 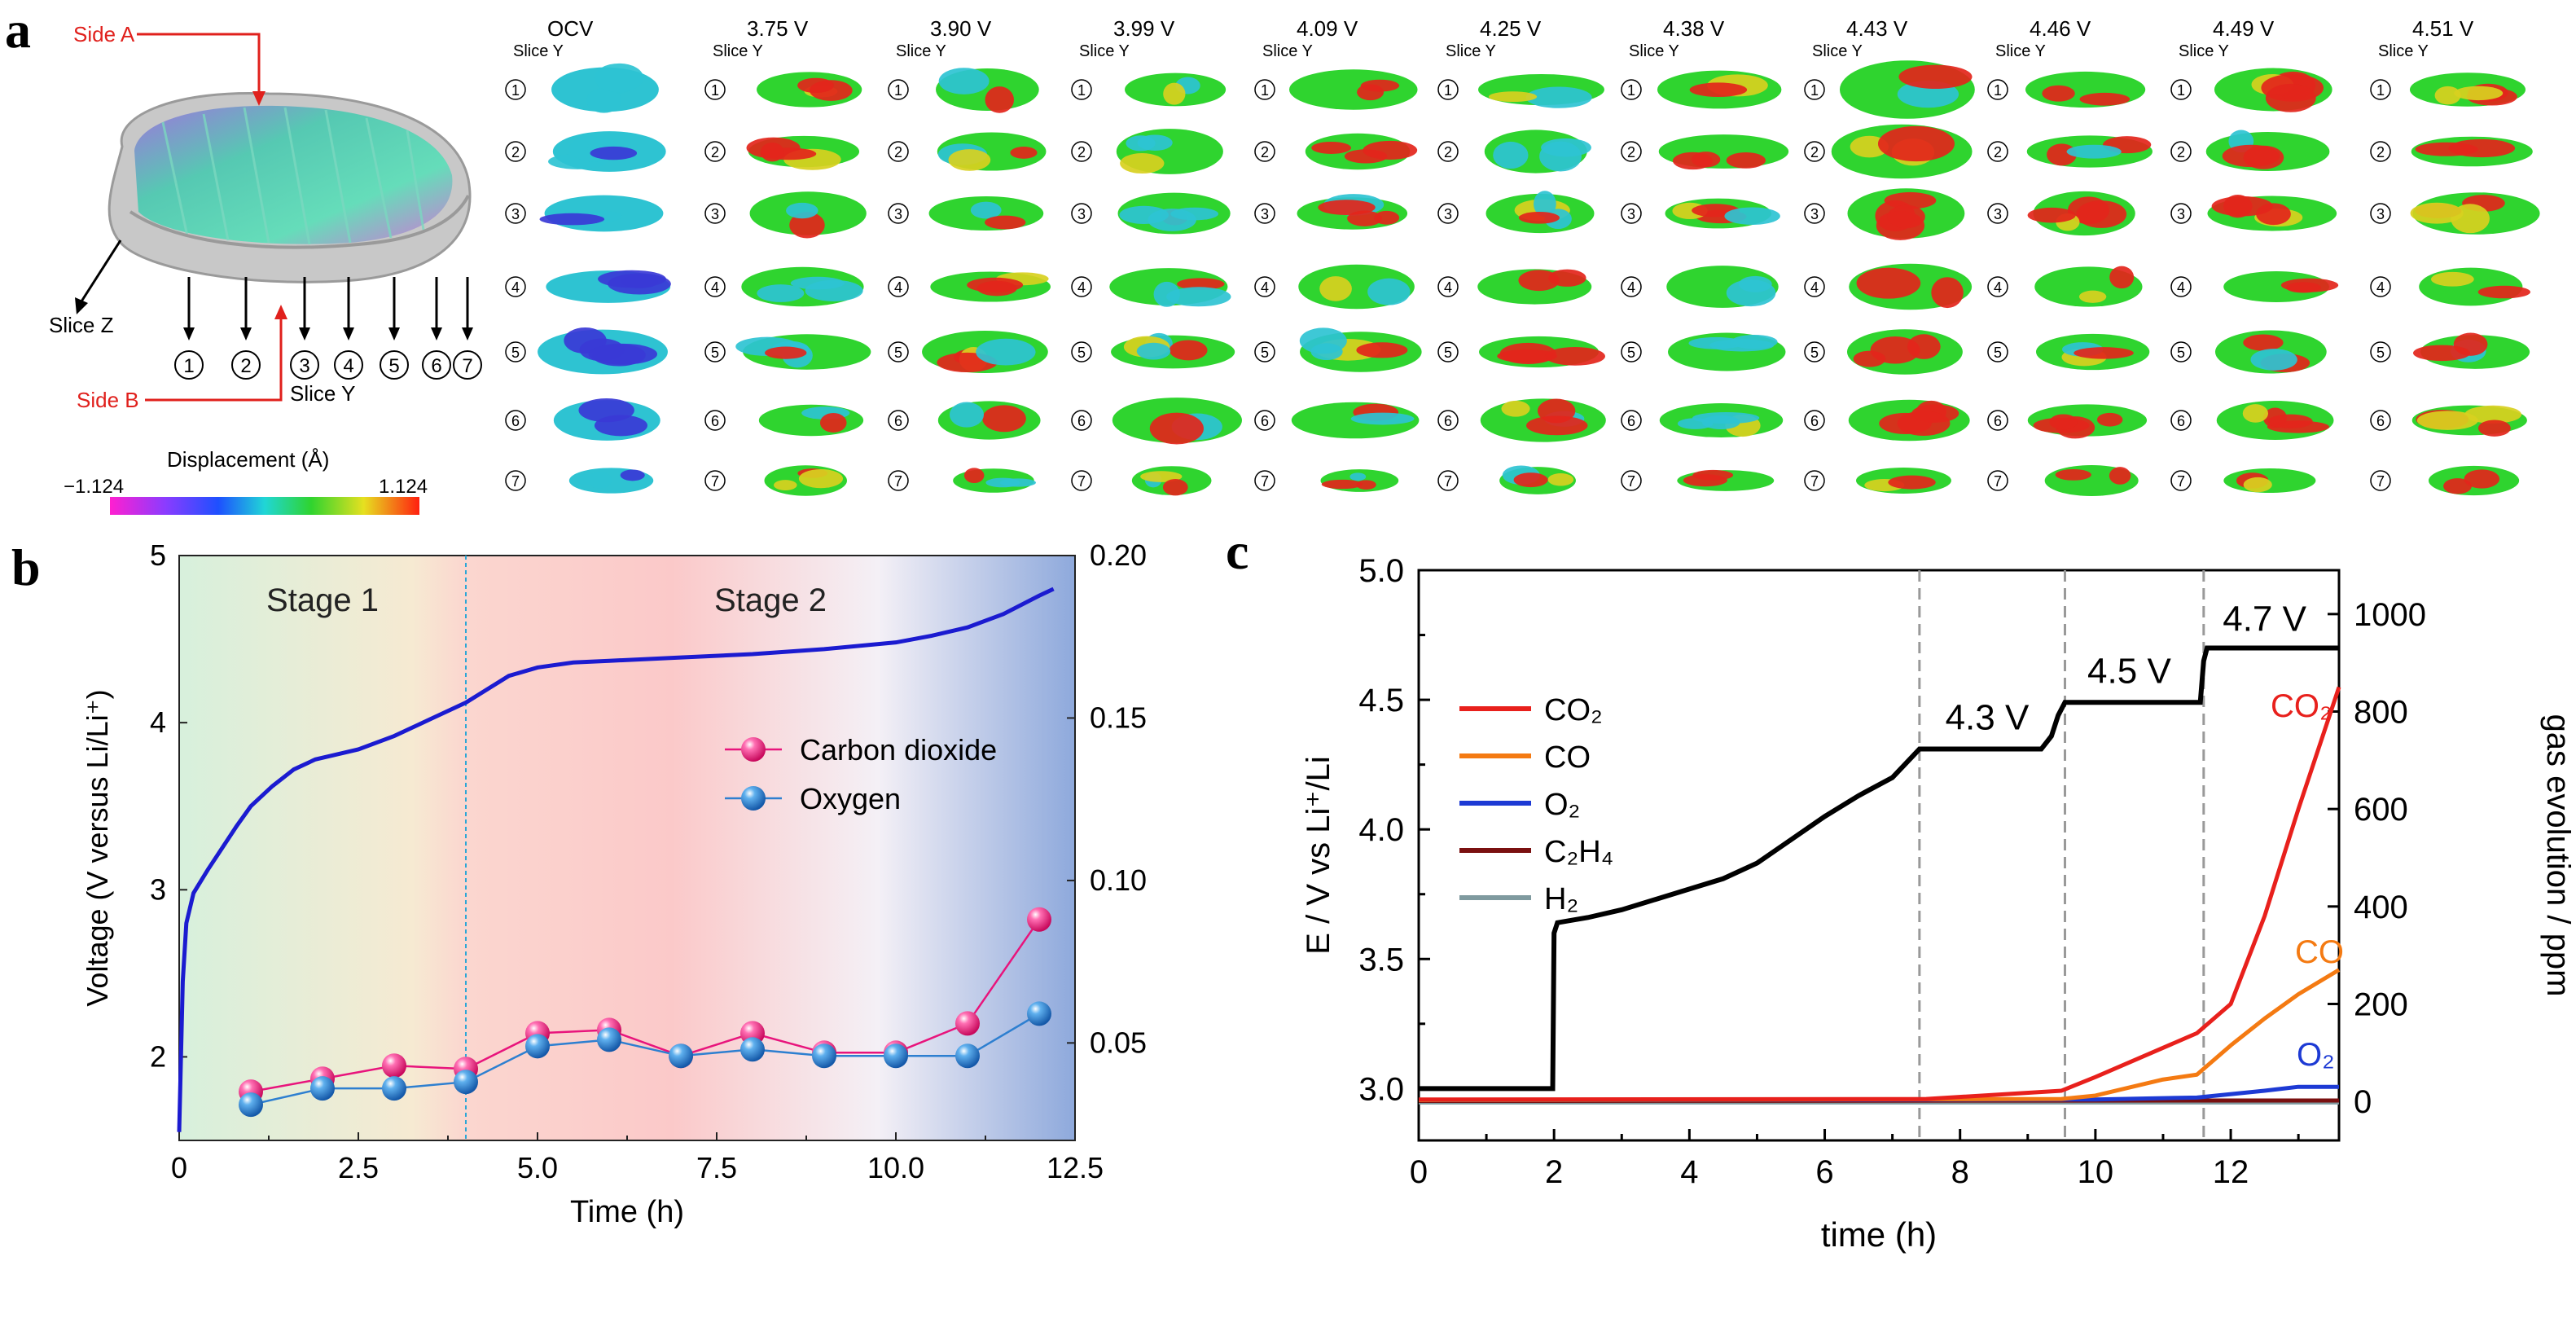 What do you see at coordinates (1879, 1234) in the screenshot?
I see `x-axis-label: time (h)` at bounding box center [1879, 1234].